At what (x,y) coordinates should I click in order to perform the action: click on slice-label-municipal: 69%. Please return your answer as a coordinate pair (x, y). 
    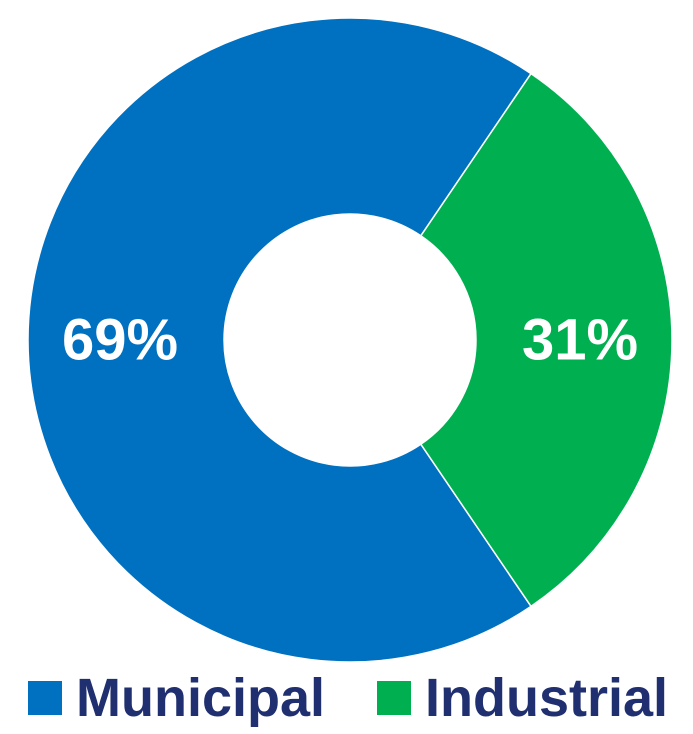
    Looking at the image, I should click on (120, 340).